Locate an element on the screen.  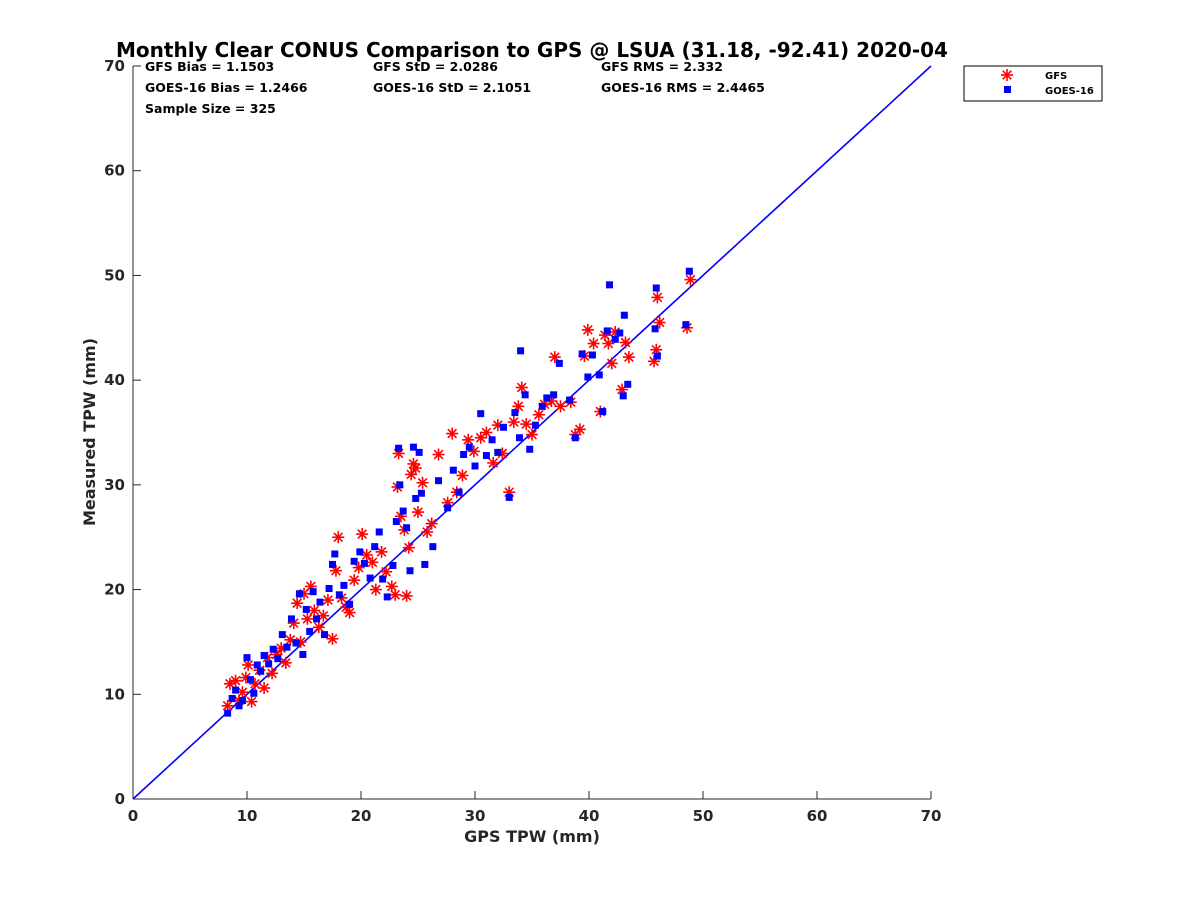
y-axis-label: Measured TPW (mm) is located at coordinates (89, 432).